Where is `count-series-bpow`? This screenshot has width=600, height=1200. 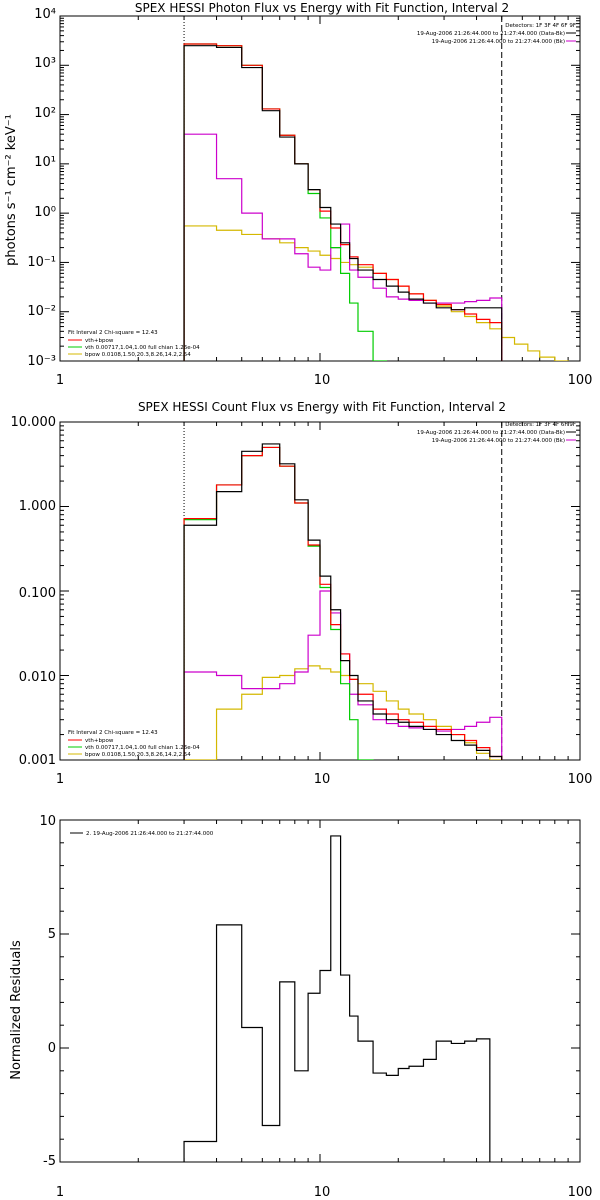 count-series-bpow is located at coordinates (343, 712).